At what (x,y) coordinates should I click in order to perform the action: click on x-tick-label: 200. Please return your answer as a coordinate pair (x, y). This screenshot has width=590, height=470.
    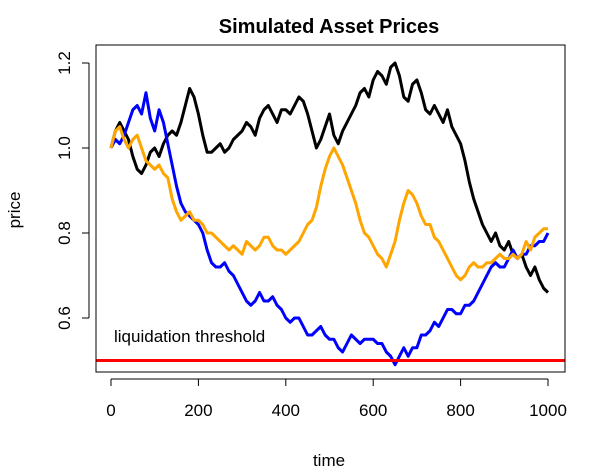
    Looking at the image, I should click on (198, 410).